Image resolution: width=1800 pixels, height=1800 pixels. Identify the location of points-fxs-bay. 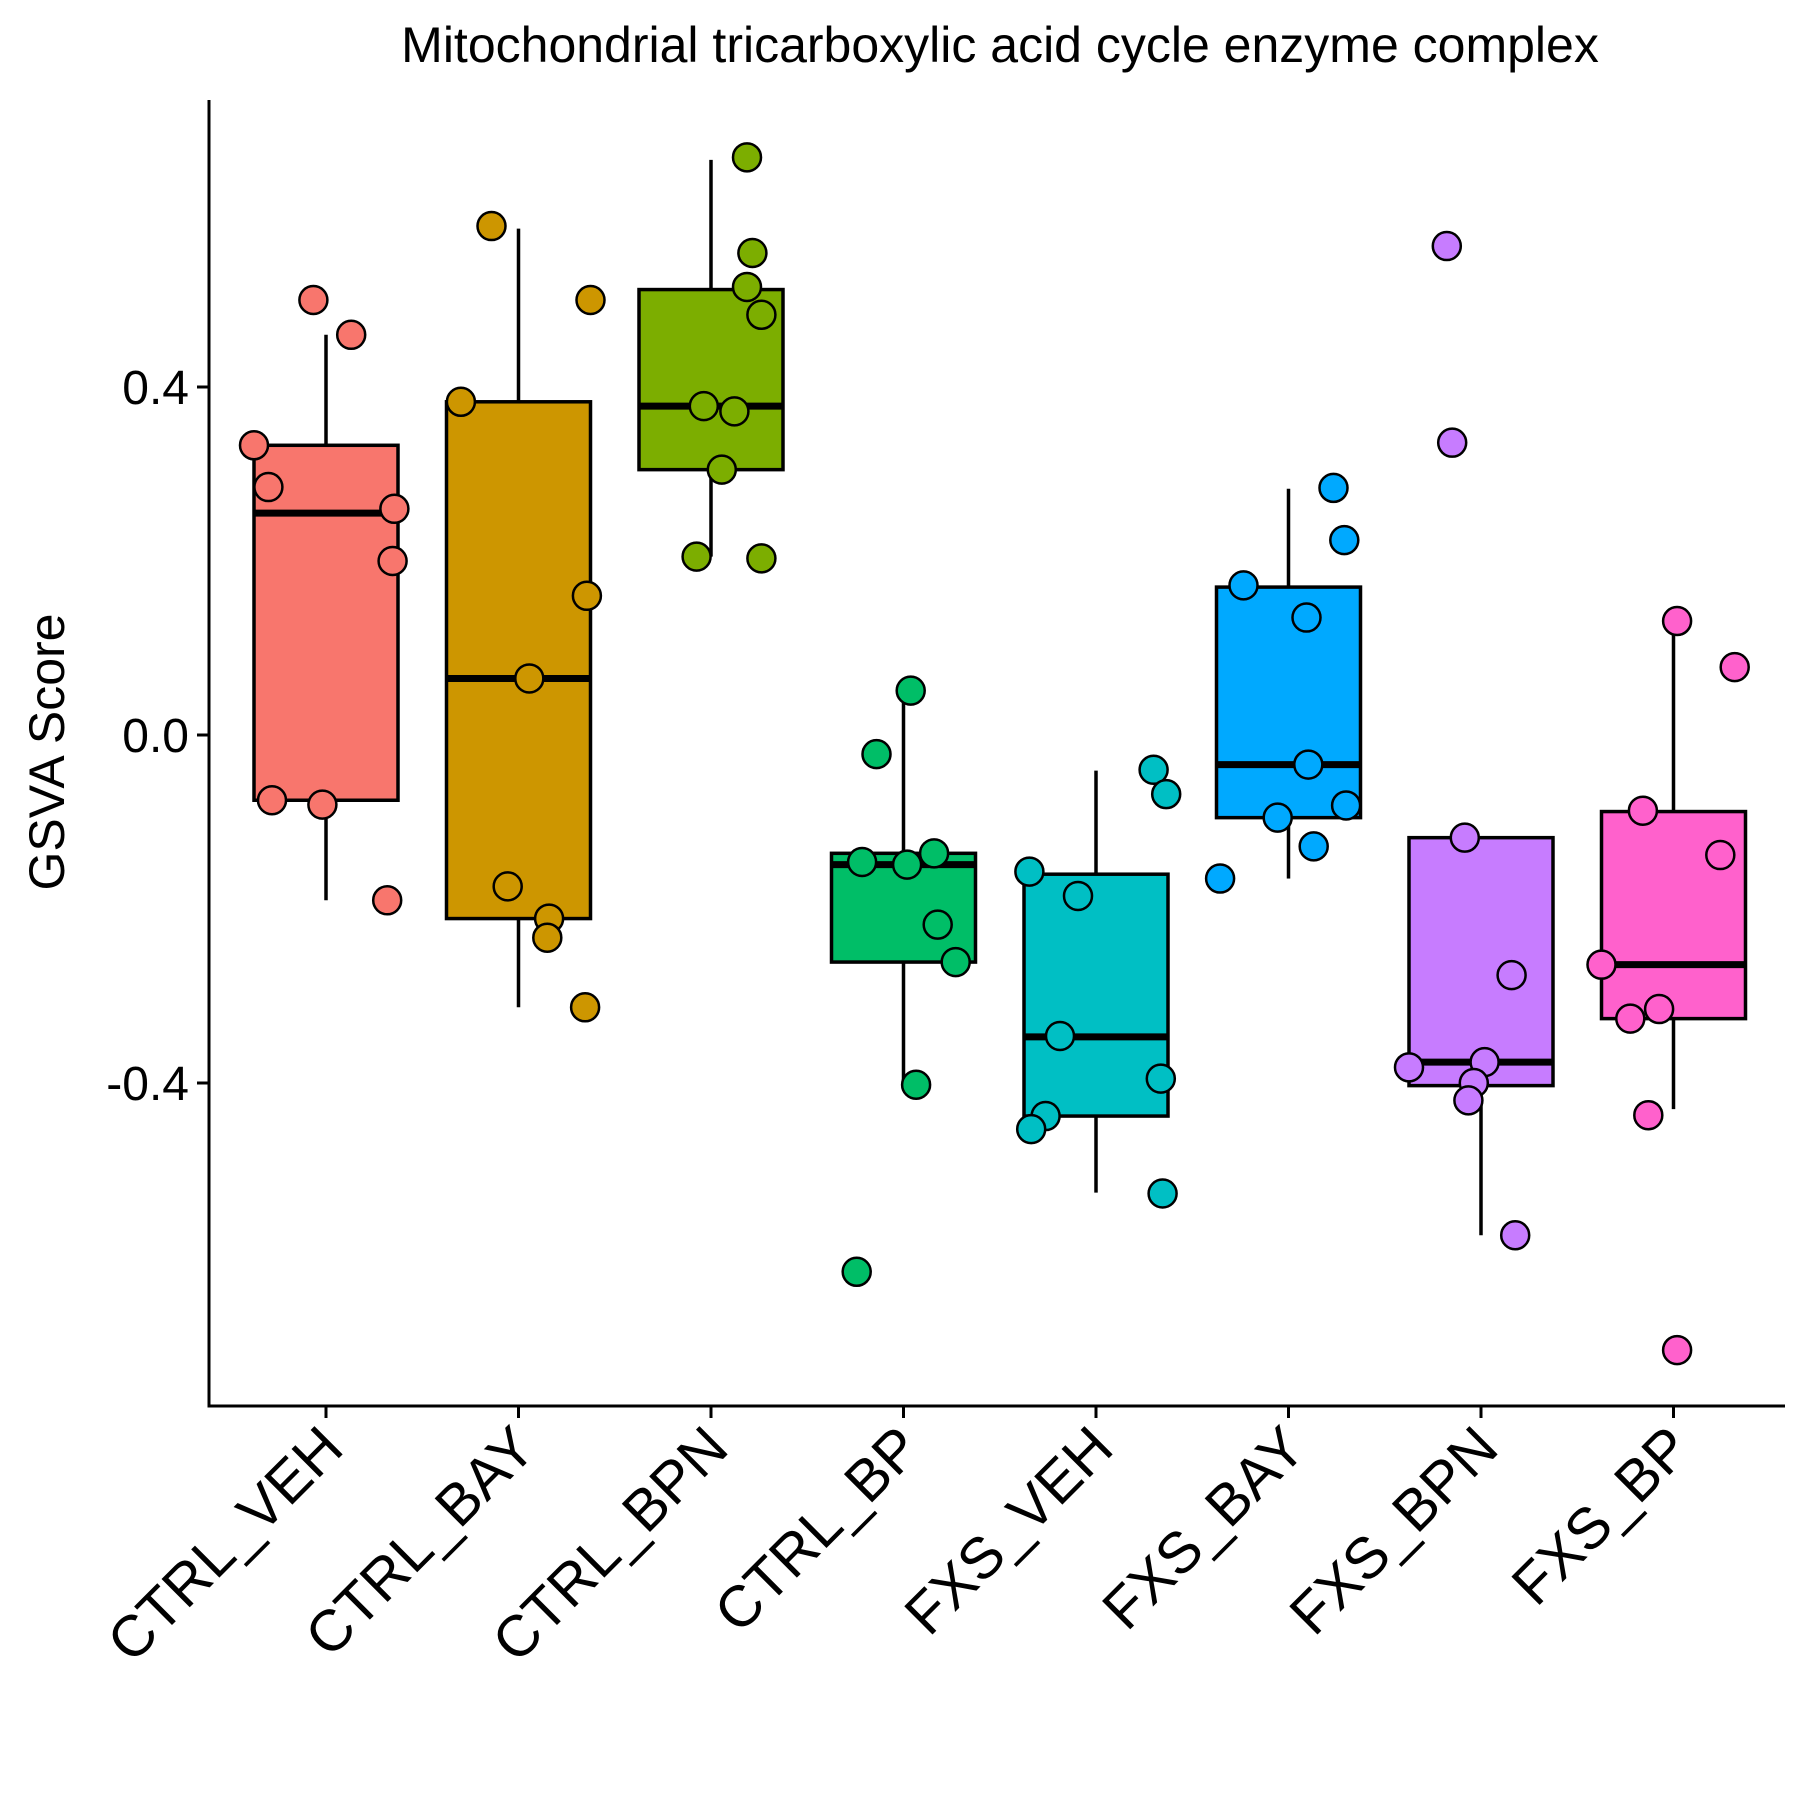
(1283, 683).